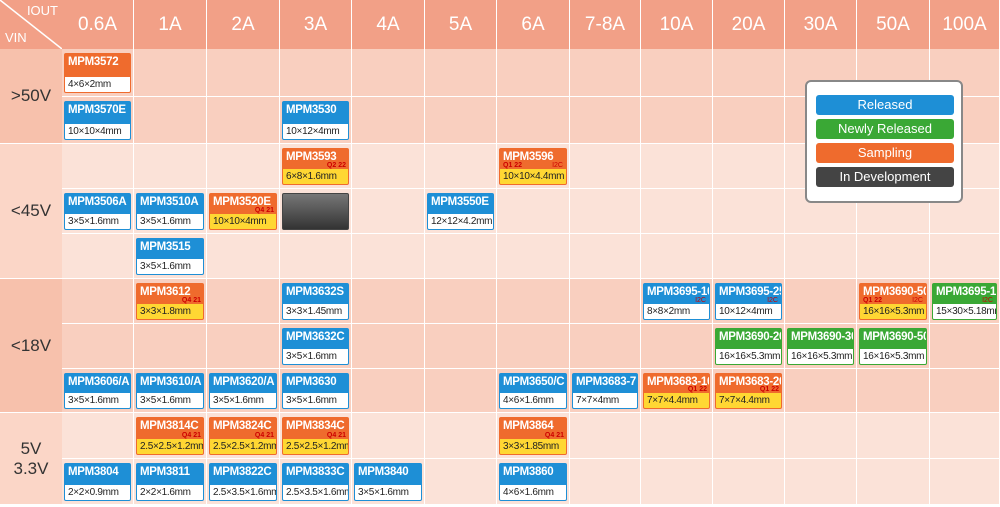 This screenshot has height=507, width=1000. I want to click on column-header-0: 0.6A, so click(97, 24).